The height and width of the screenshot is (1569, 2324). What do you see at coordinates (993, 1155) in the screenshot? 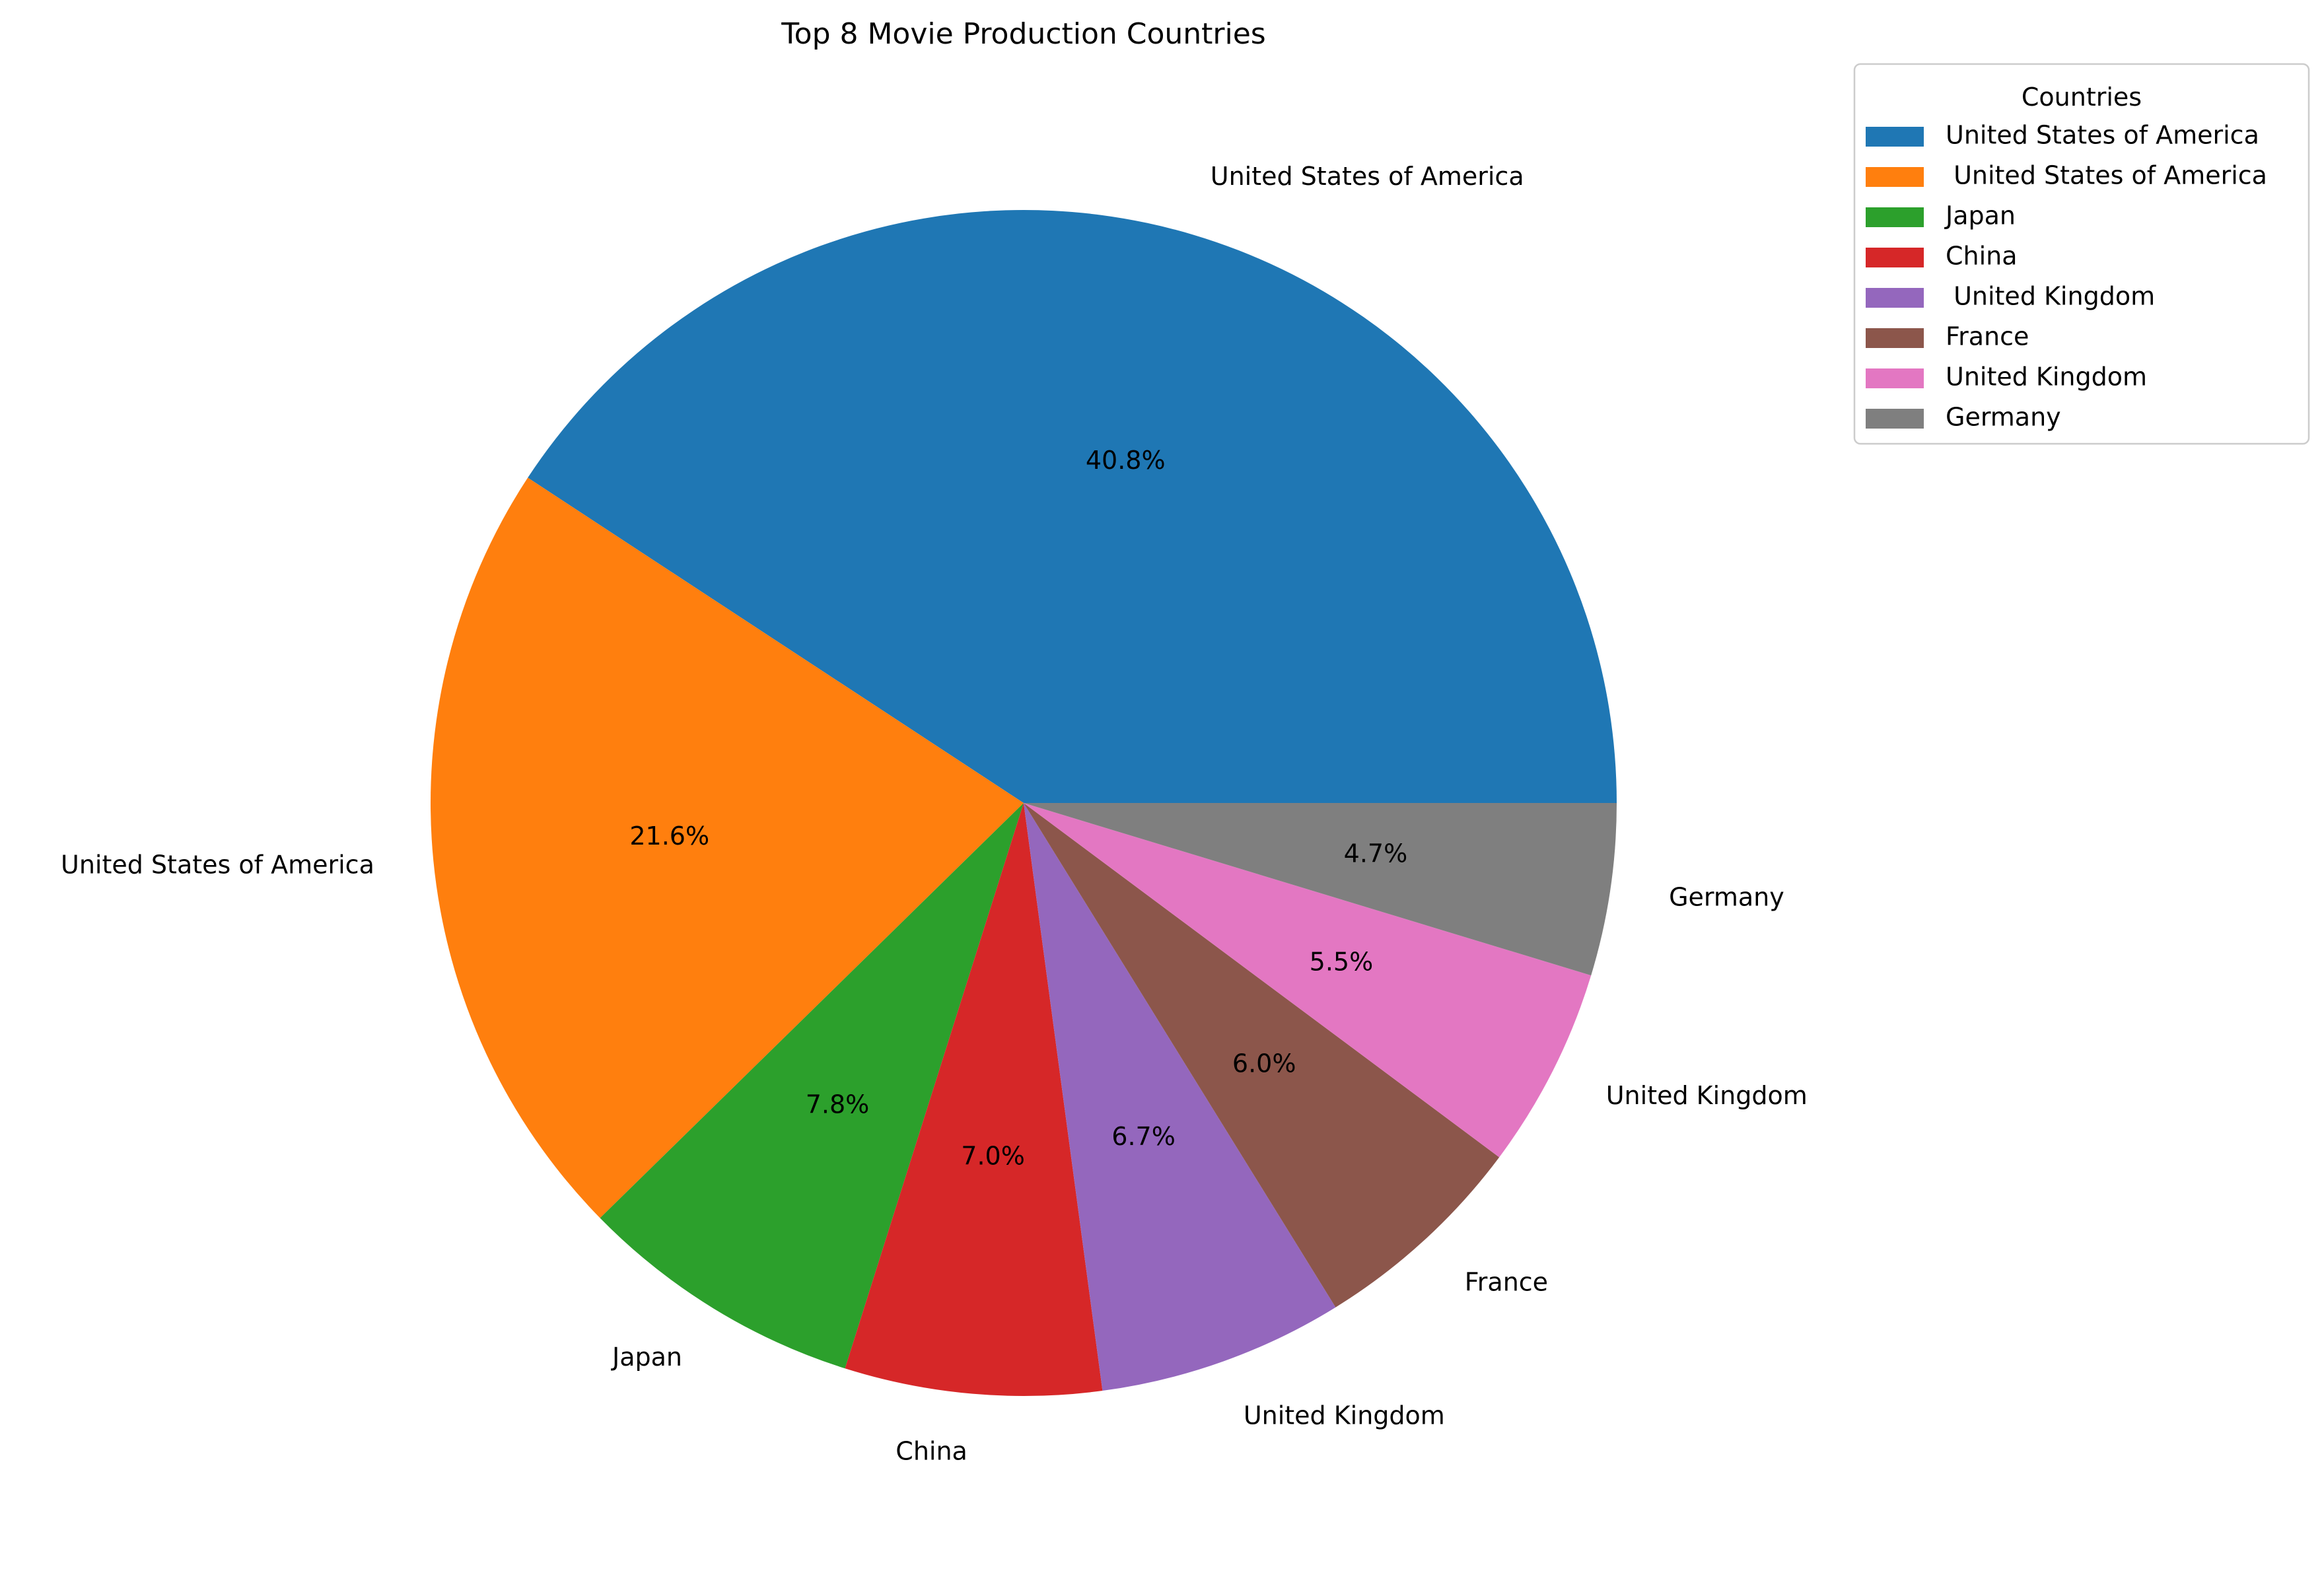
I see `slice-percent-label: 7.0%` at bounding box center [993, 1155].